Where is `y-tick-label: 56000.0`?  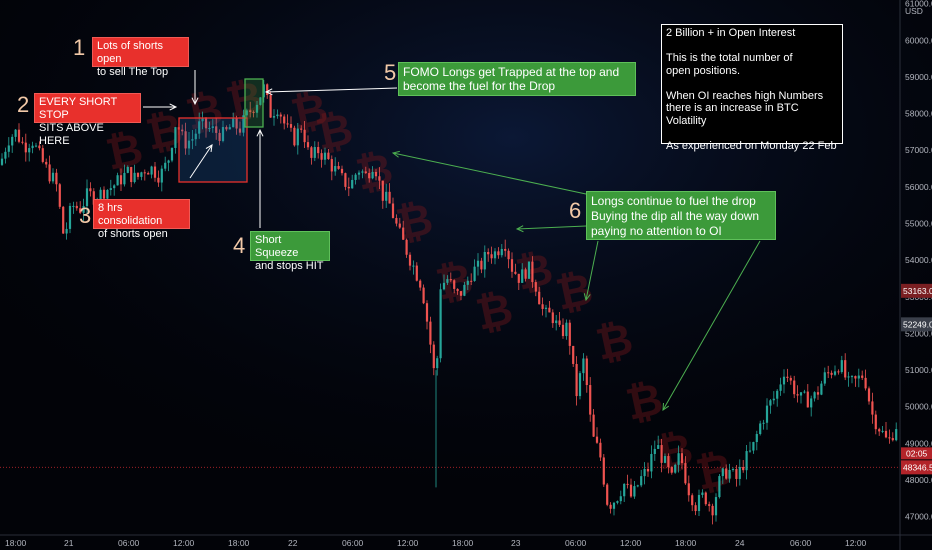
y-tick-label: 56000.0 is located at coordinates (918, 187).